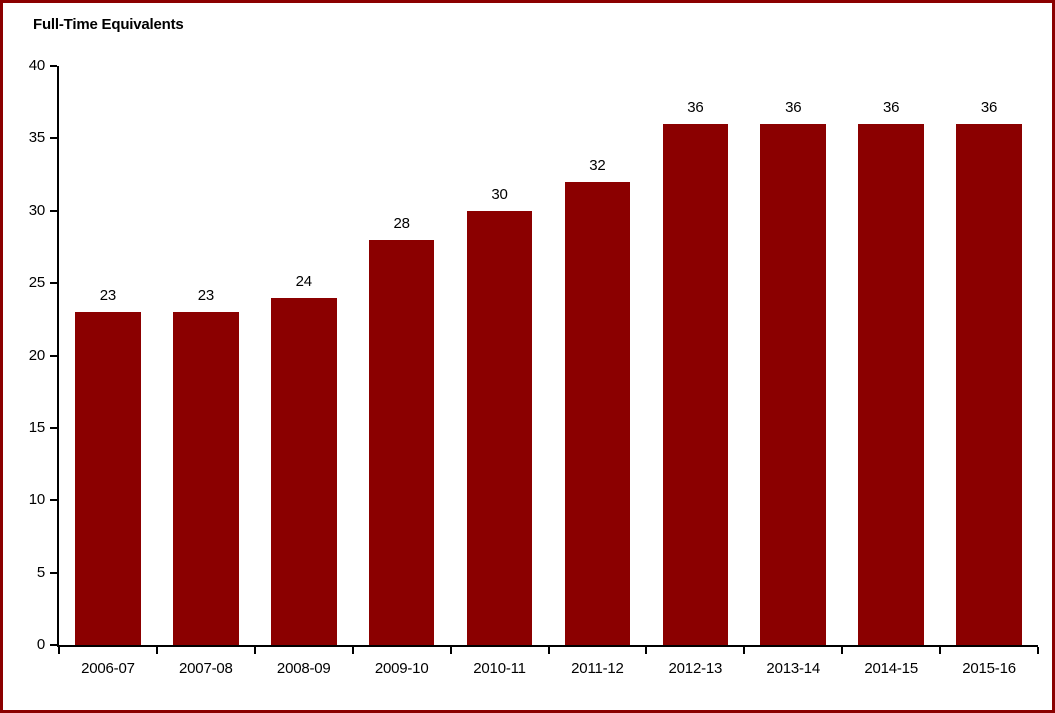 The height and width of the screenshot is (713, 1055). Describe the element at coordinates (695, 668) in the screenshot. I see `x-tick-label: 2012-13` at that location.